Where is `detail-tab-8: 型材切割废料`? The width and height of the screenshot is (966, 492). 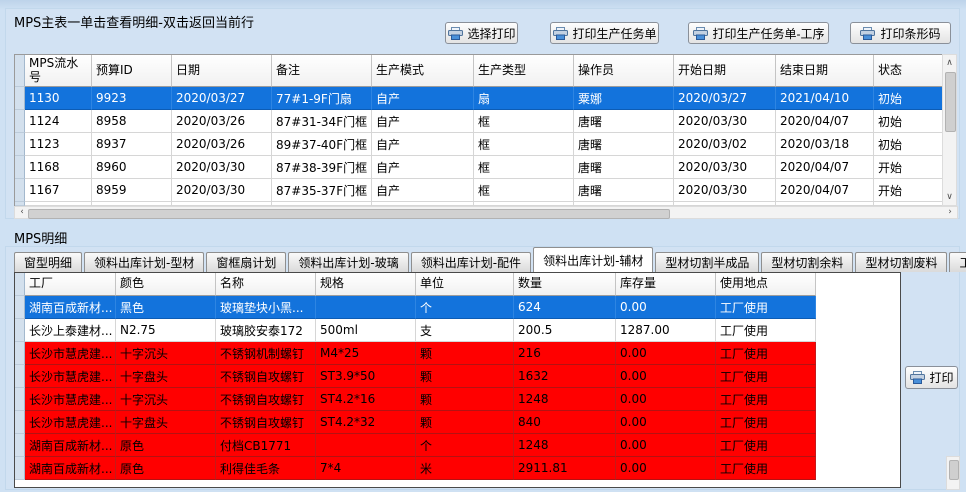
detail-tab-8: 型材切割废料 is located at coordinates (901, 262).